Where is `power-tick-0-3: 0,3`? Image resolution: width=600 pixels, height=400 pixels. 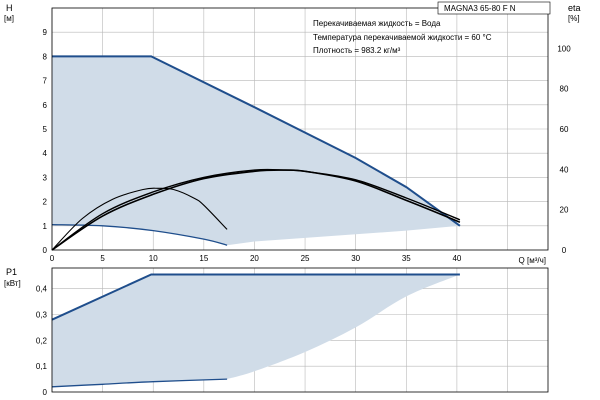
power-tick-0-3: 0,3 is located at coordinates (42, 315).